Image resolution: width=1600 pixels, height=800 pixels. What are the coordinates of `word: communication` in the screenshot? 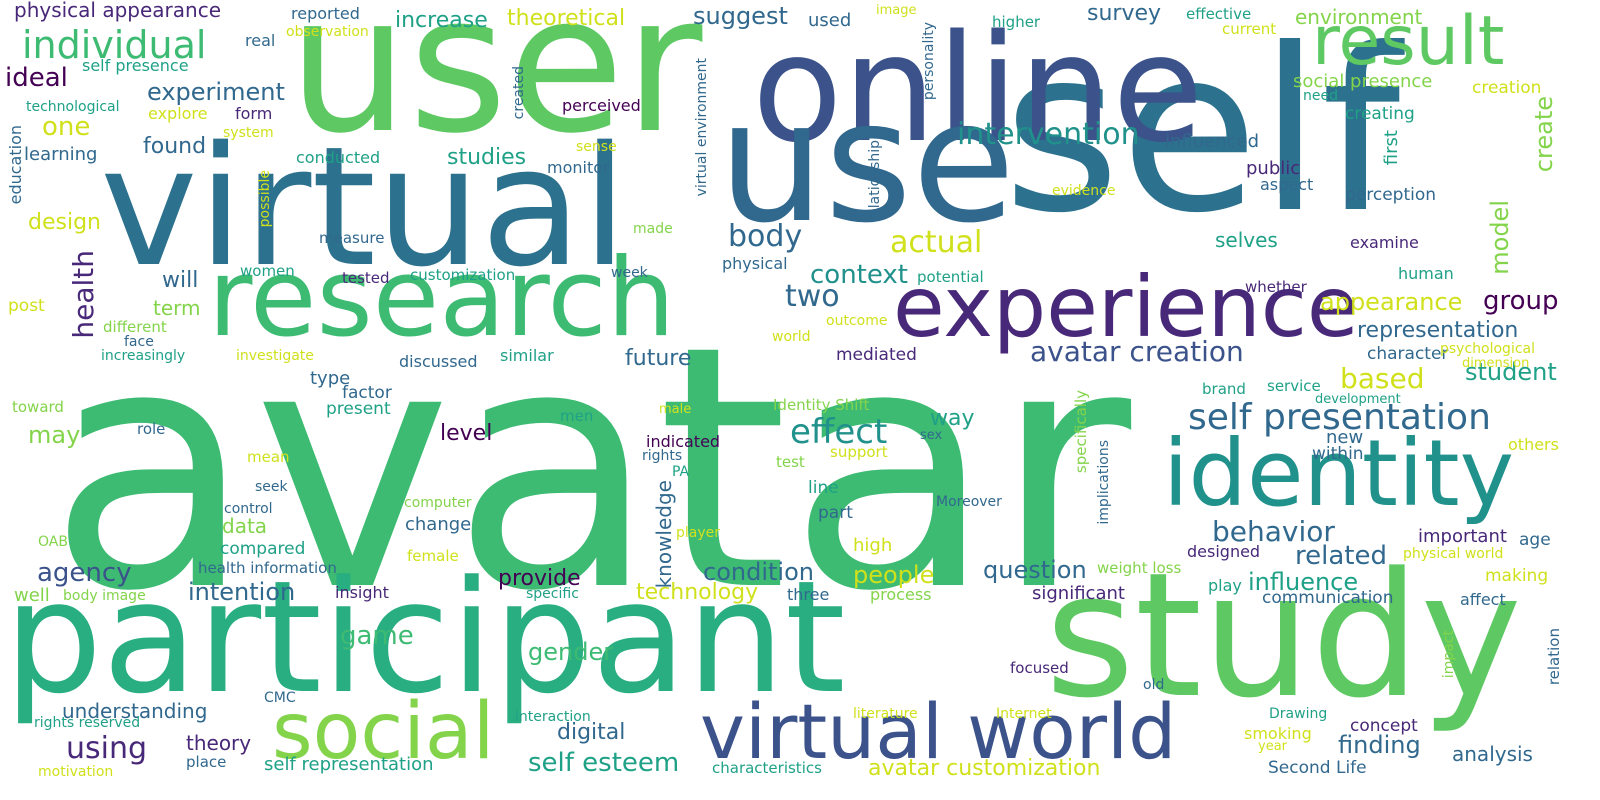 It's located at (1328, 598).